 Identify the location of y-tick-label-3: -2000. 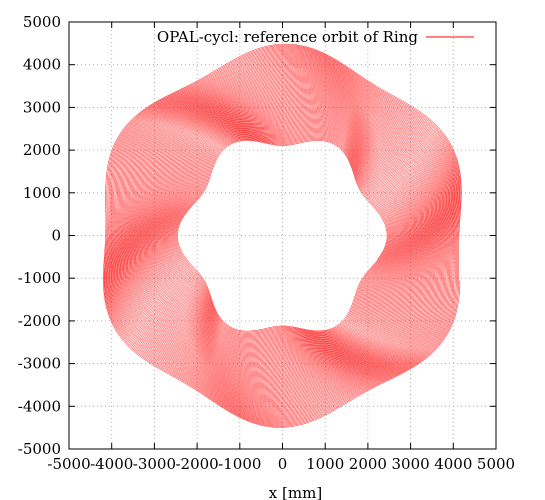
(39, 321).